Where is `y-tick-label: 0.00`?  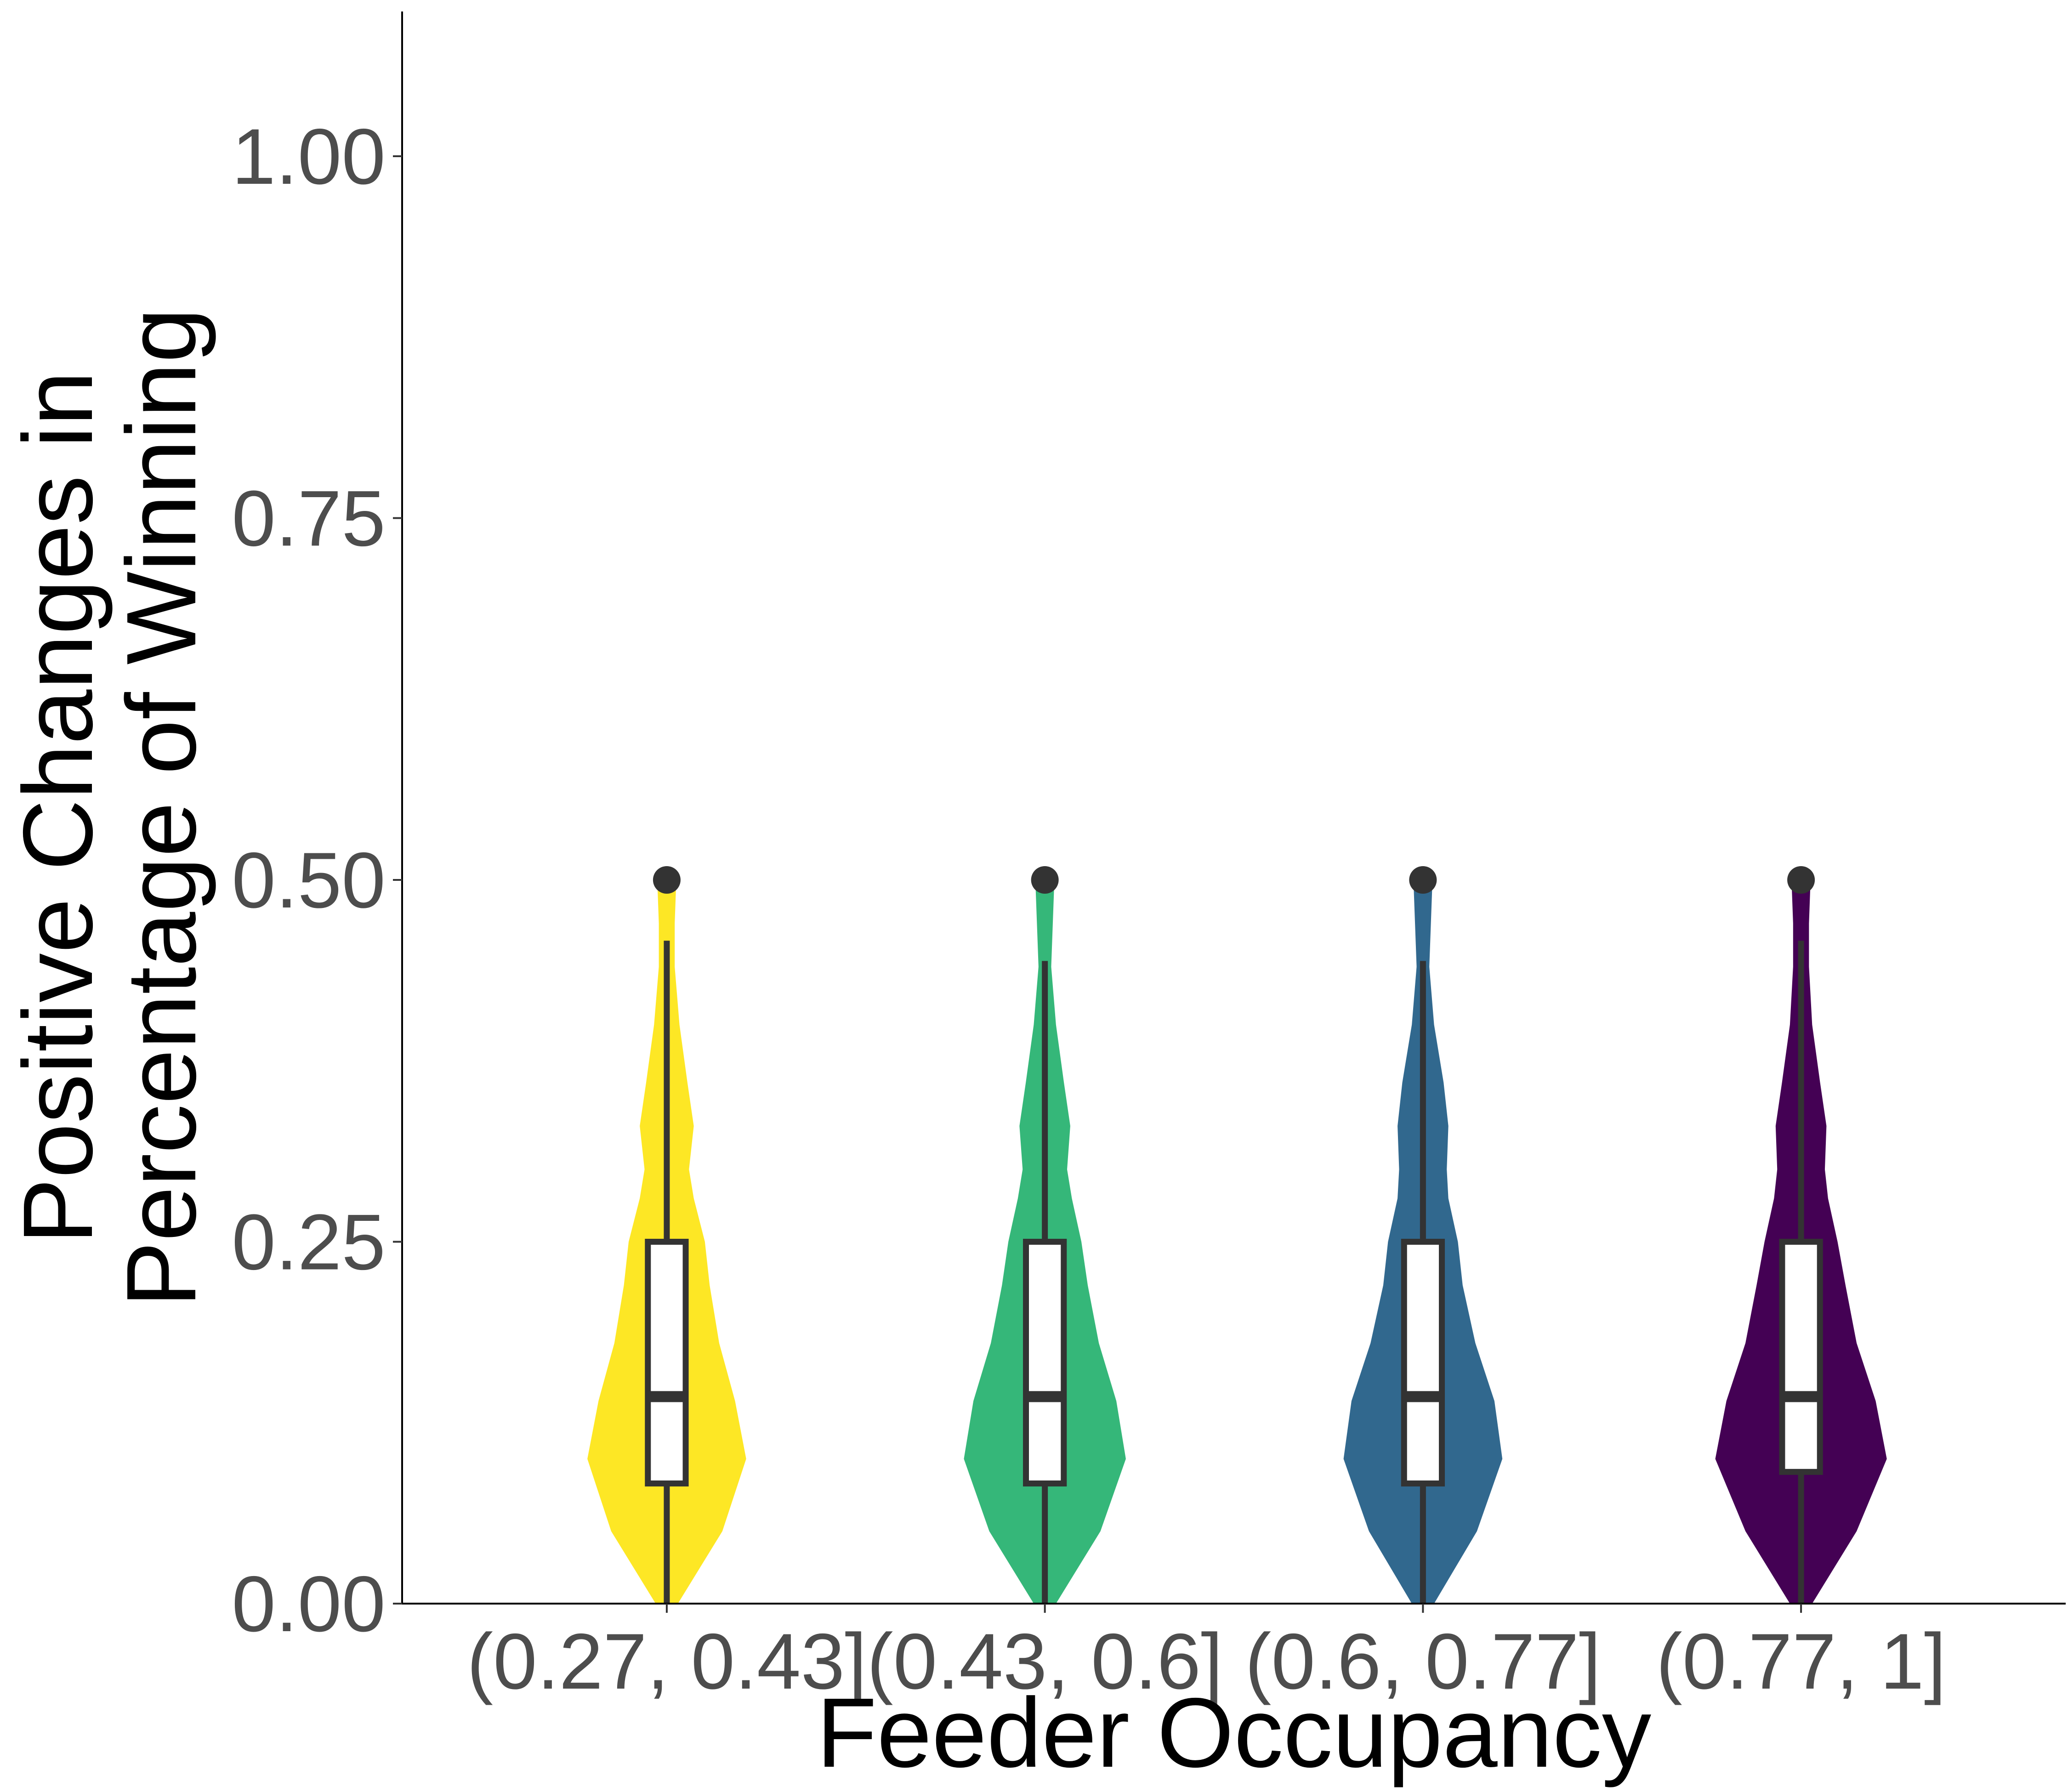
y-tick-label: 0.00 is located at coordinates (309, 1604).